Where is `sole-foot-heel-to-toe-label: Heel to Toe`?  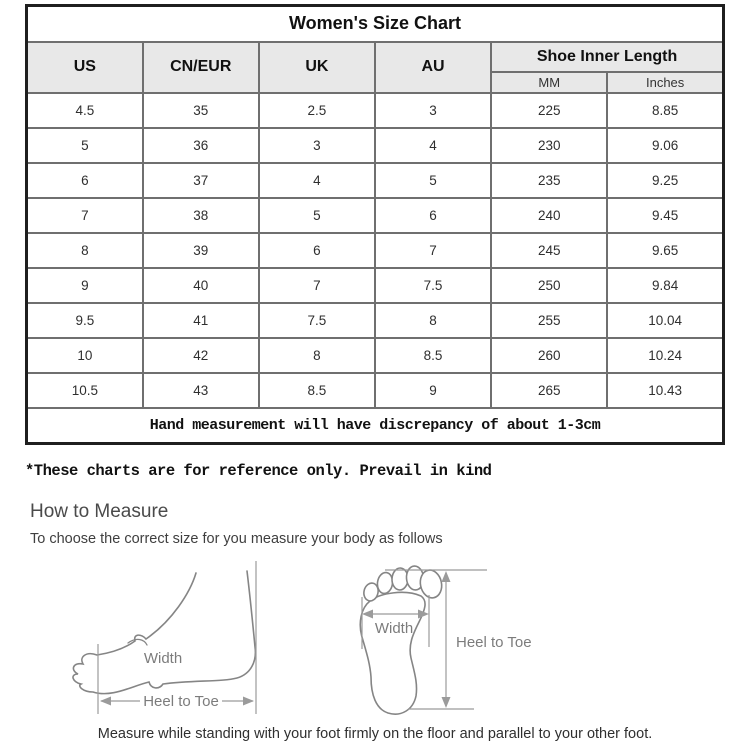
sole-foot-heel-to-toe-label: Heel to Toe is located at coordinates (494, 642).